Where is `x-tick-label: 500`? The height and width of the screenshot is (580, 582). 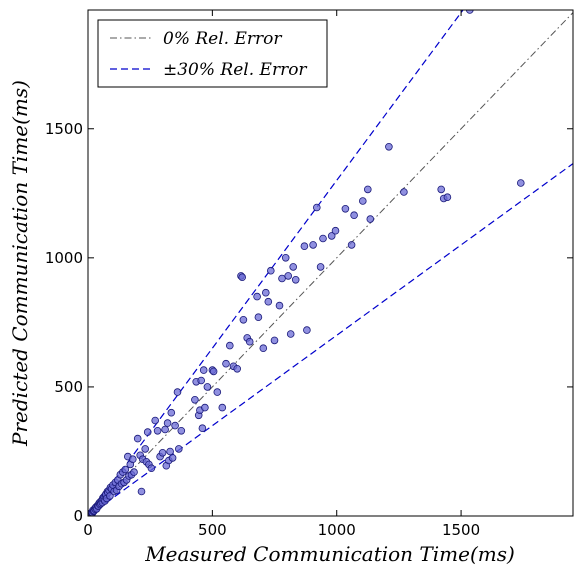 x-tick-label: 500 is located at coordinates (212, 530).